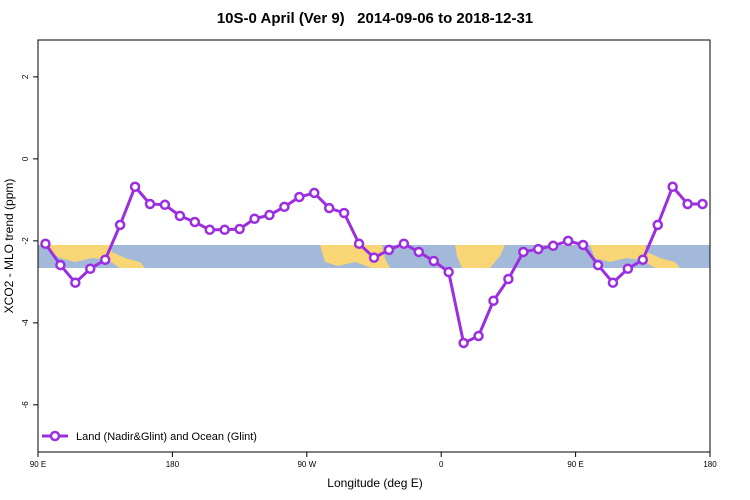  Describe the element at coordinates (25, 405) in the screenshot. I see `y-tick-label: -6` at that location.